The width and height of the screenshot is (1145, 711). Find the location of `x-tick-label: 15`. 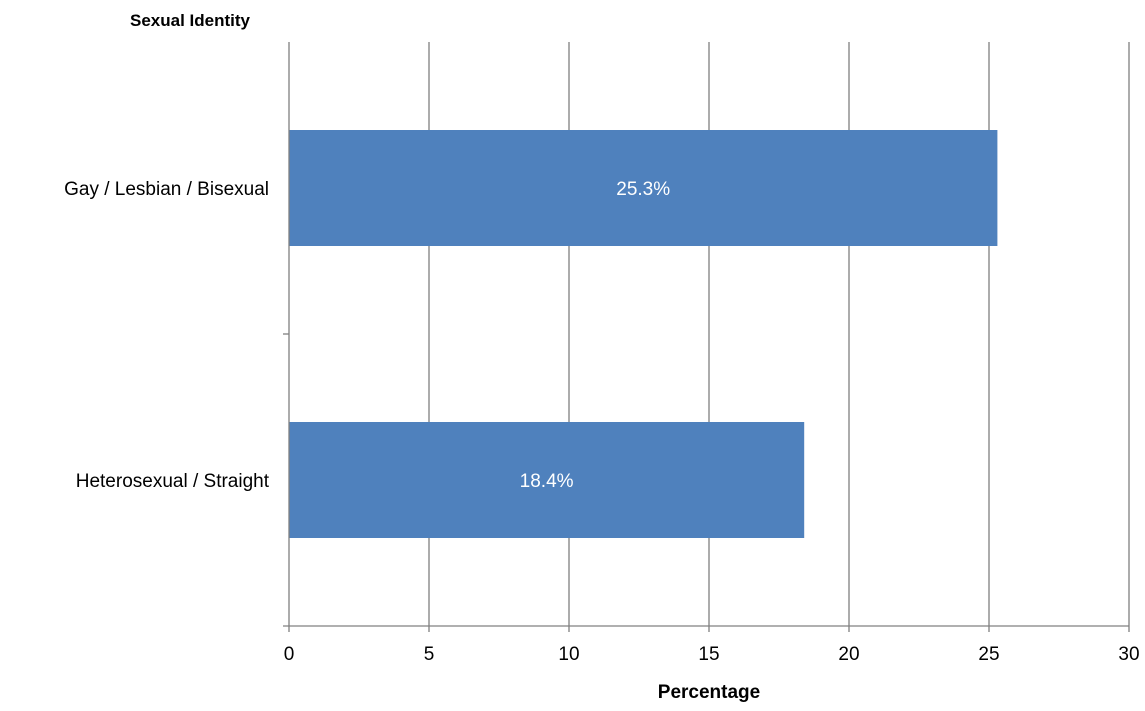

x-tick-label: 15 is located at coordinates (708, 654).